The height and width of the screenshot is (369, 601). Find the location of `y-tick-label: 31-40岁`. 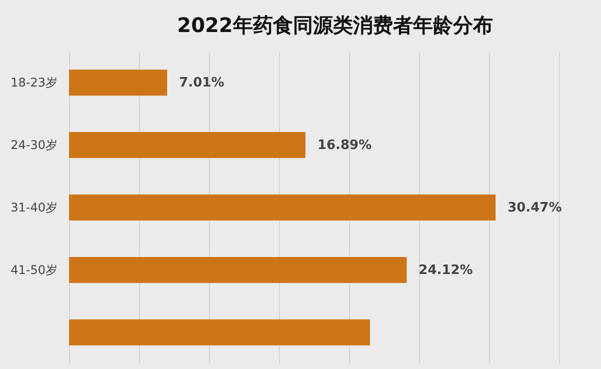

y-tick-label: 31-40岁 is located at coordinates (34, 207).